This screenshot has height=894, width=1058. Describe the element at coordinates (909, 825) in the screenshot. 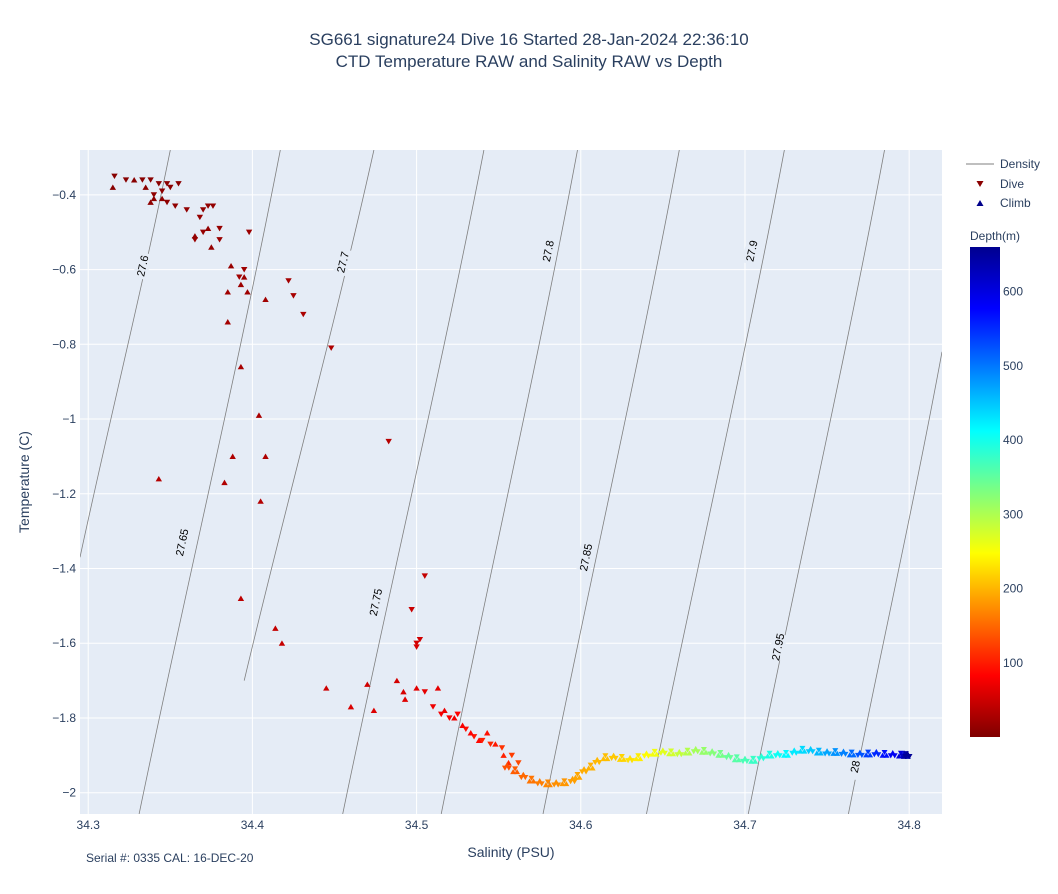

I see `x-tick-label: 34.8` at that location.